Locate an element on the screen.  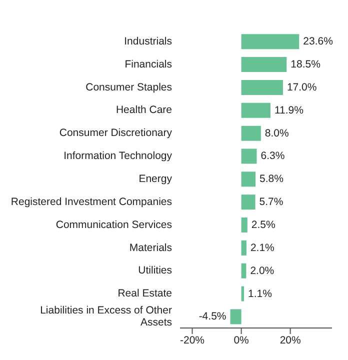
x-tick-label: -20% is located at coordinates (192, 340).